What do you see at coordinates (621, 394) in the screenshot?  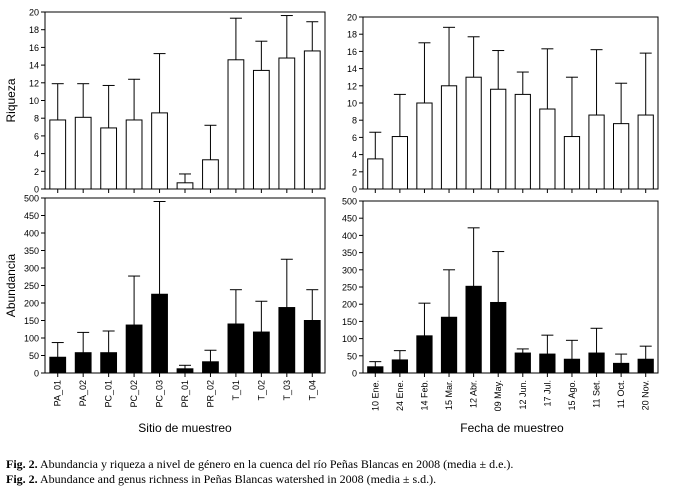 I see `x-tick-label: 11 Oct.` at bounding box center [621, 394].